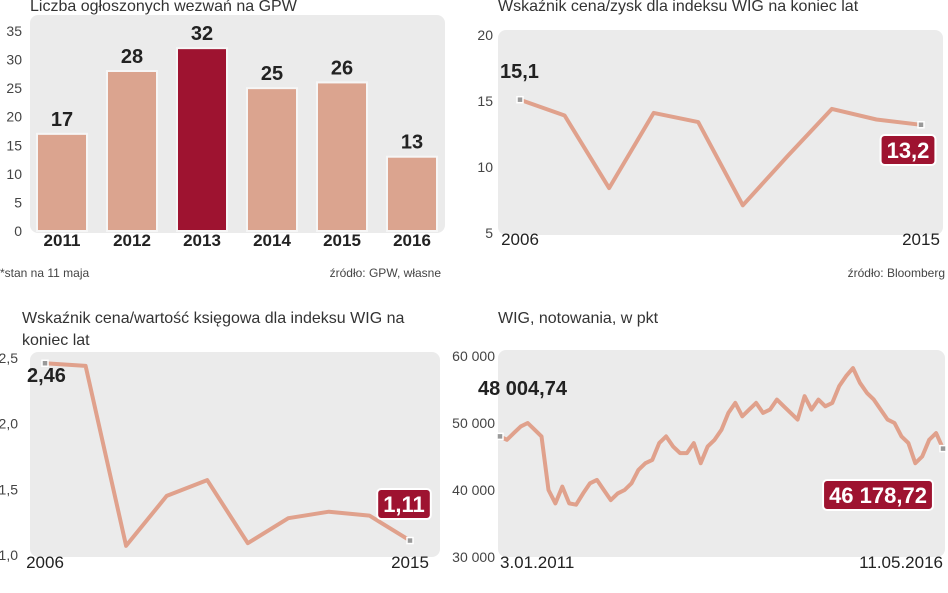 This screenshot has width=948, height=593. Describe the element at coordinates (163, 7) in the screenshot. I see `chart-title: Liczba ogłoszonych wezwań na GPW` at that location.